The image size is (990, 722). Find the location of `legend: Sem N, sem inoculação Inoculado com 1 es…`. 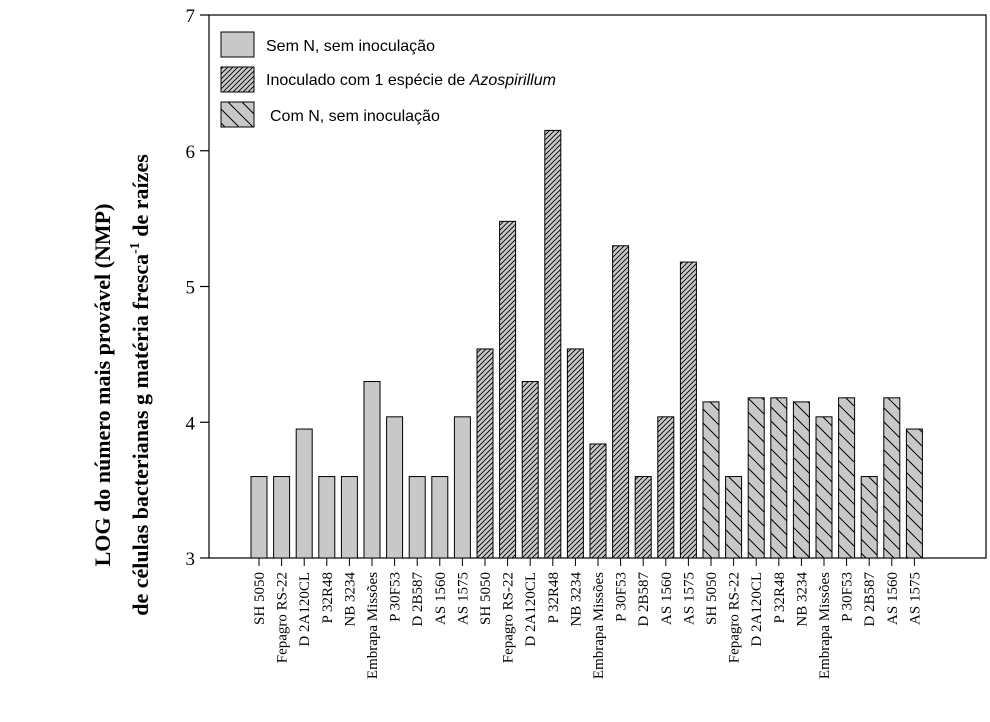

legend: Sem N, sem inoculação Inoculado com 1 es… is located at coordinates (388, 79).